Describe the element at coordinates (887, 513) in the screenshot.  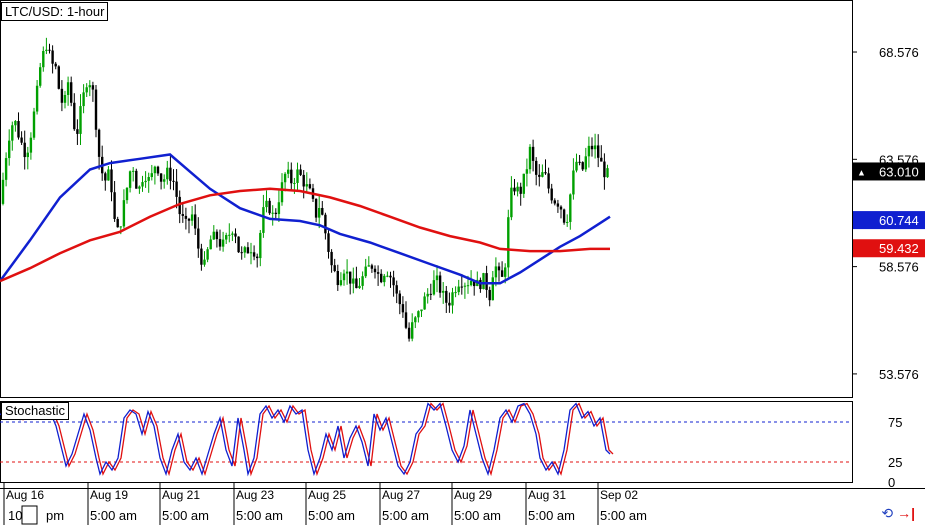
I see `link-icon: ⟲` at that location.